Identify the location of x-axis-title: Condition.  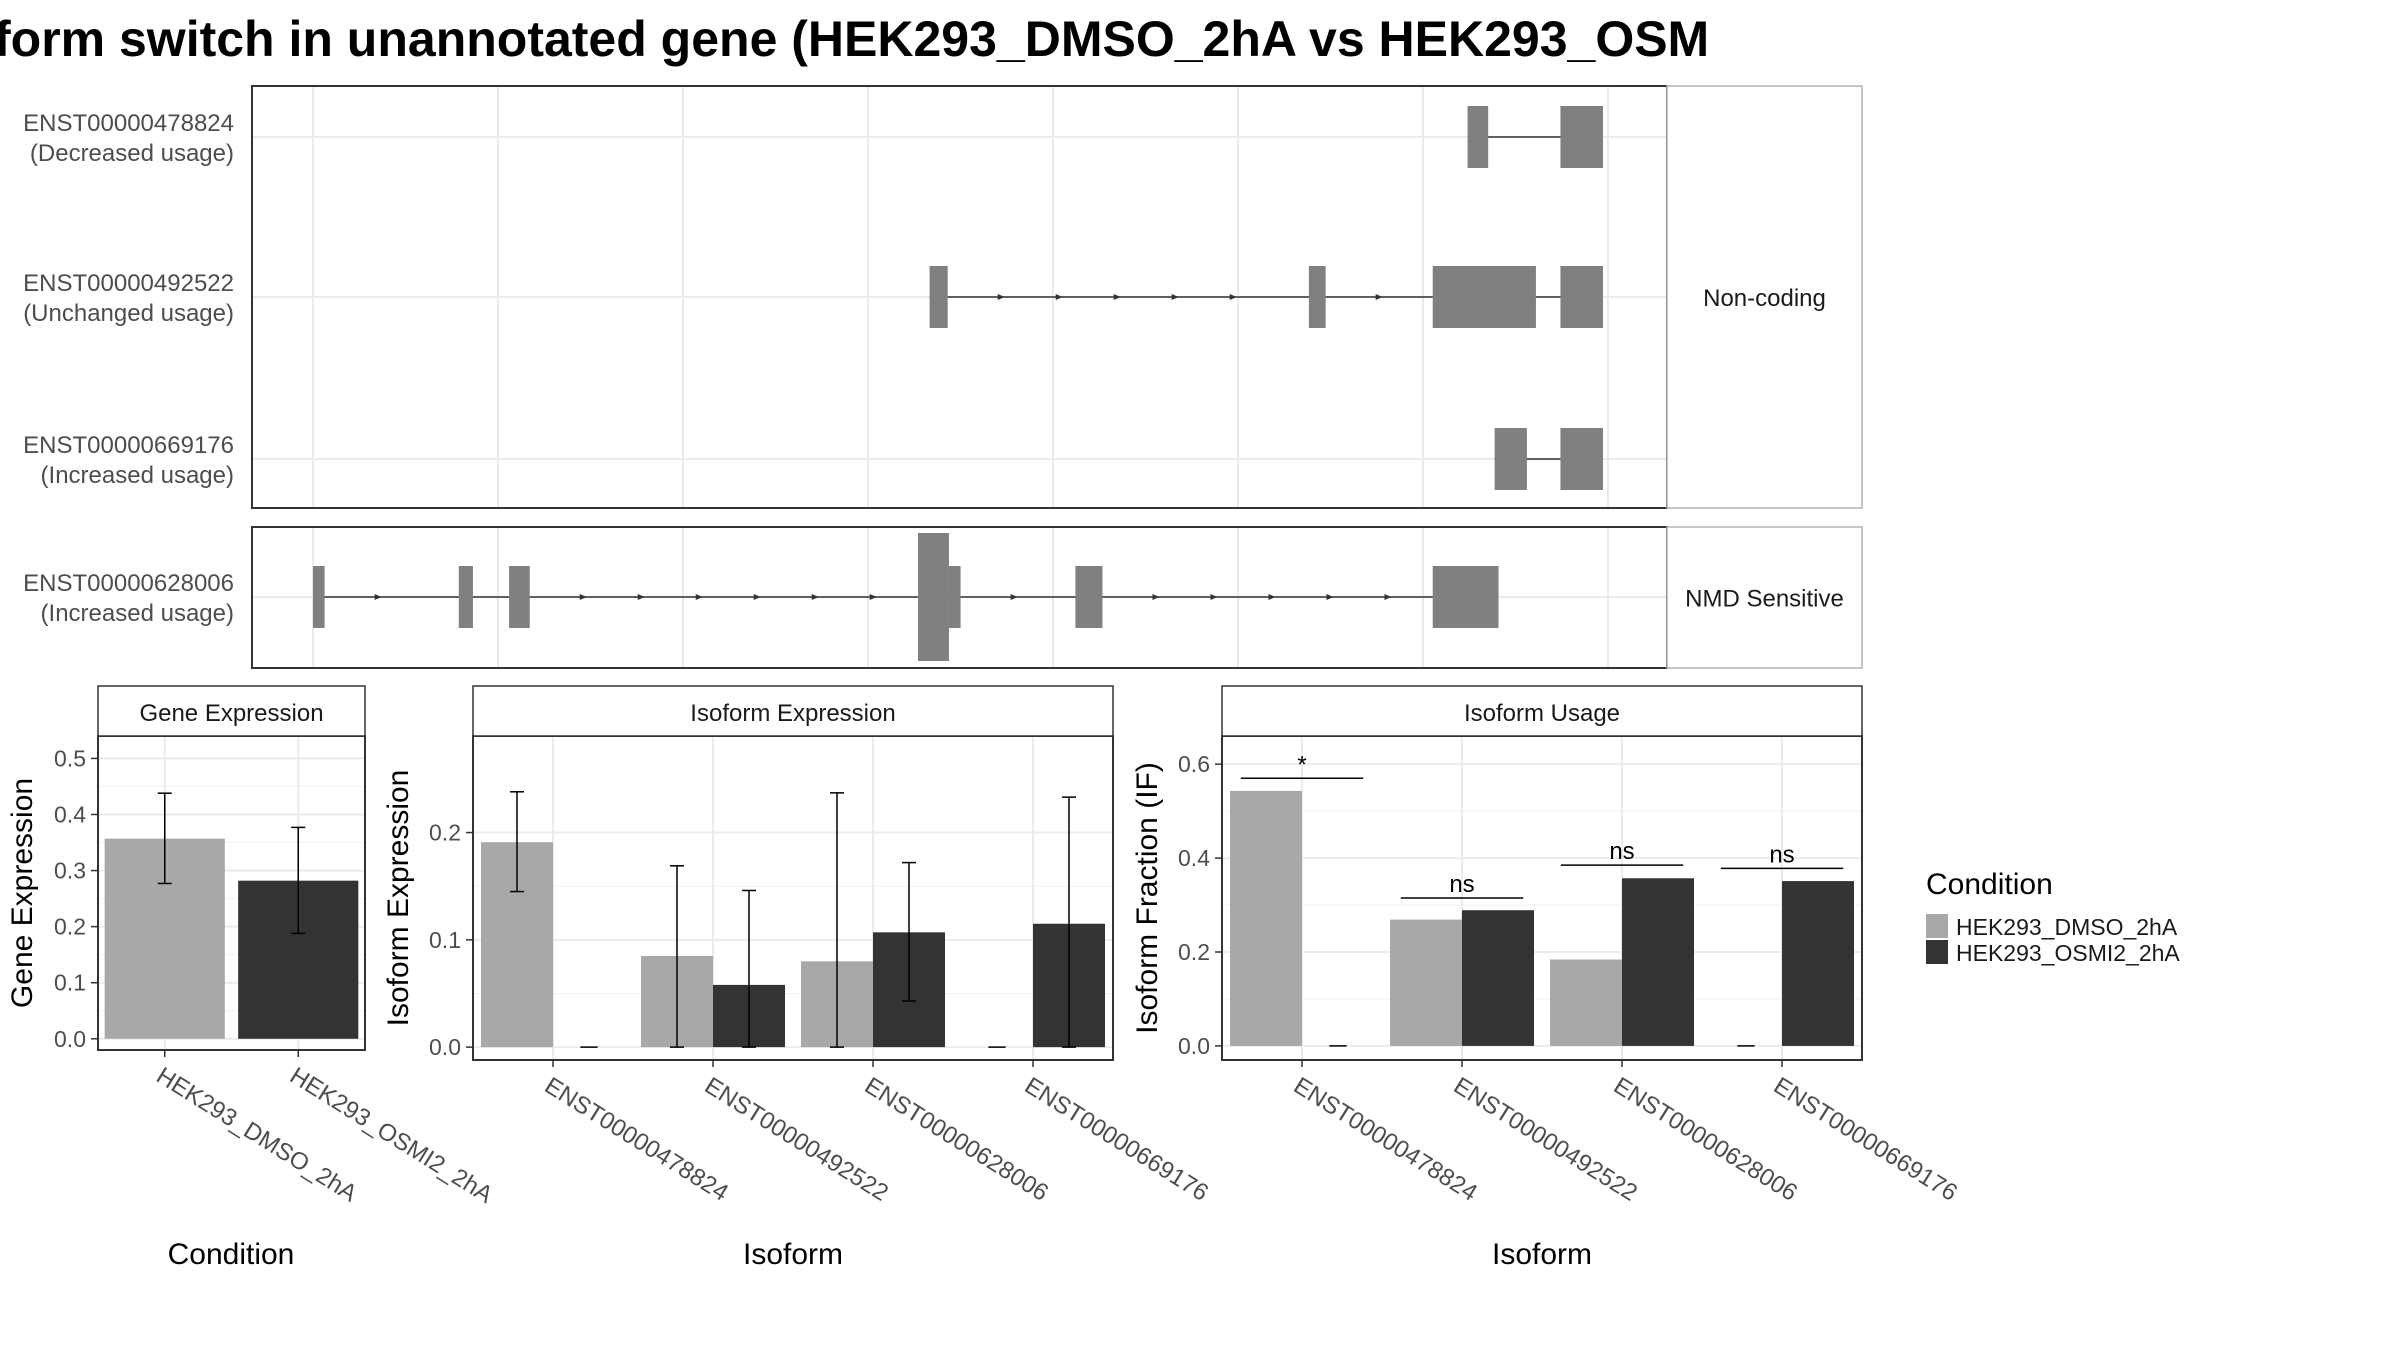
(231, 1254).